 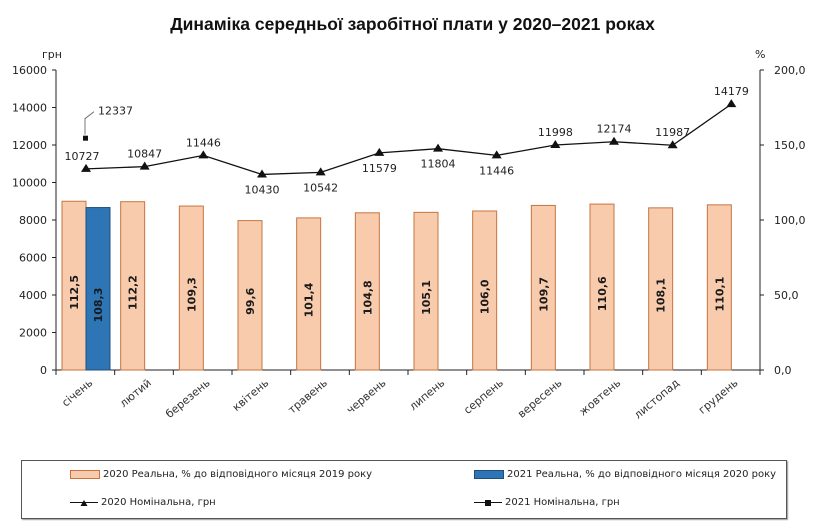 I want to click on lines, so click(x=409, y=138).